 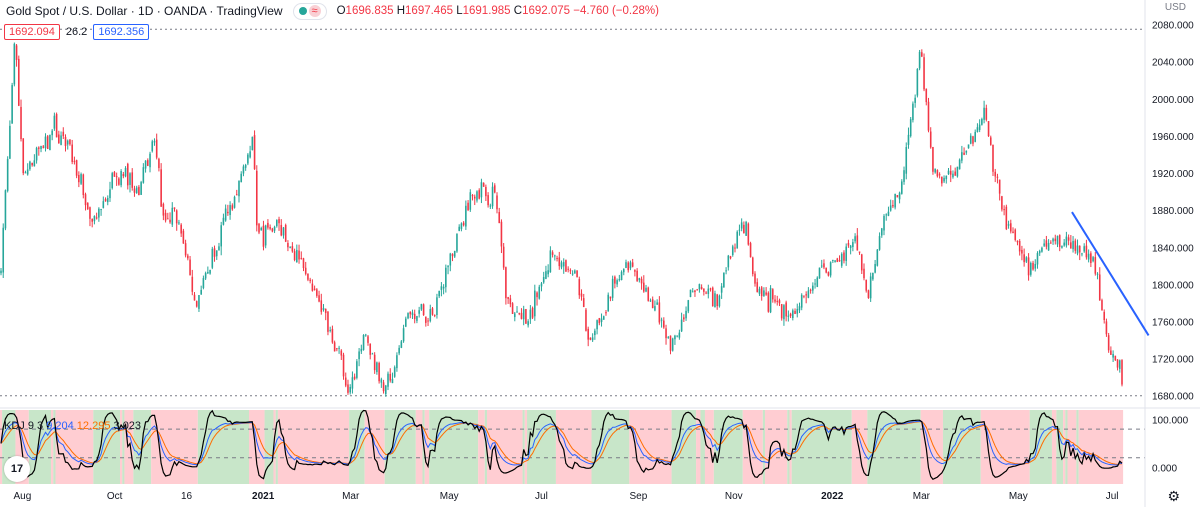 I want to click on open-value: 1696.835, so click(x=369, y=11).